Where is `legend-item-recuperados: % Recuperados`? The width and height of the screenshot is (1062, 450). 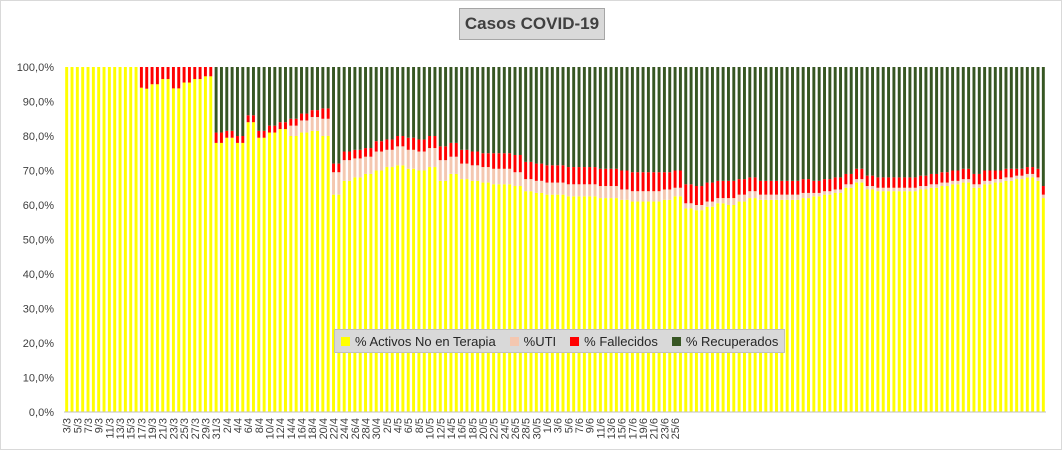
legend-item-recuperados: % Recuperados is located at coordinates (724, 341).